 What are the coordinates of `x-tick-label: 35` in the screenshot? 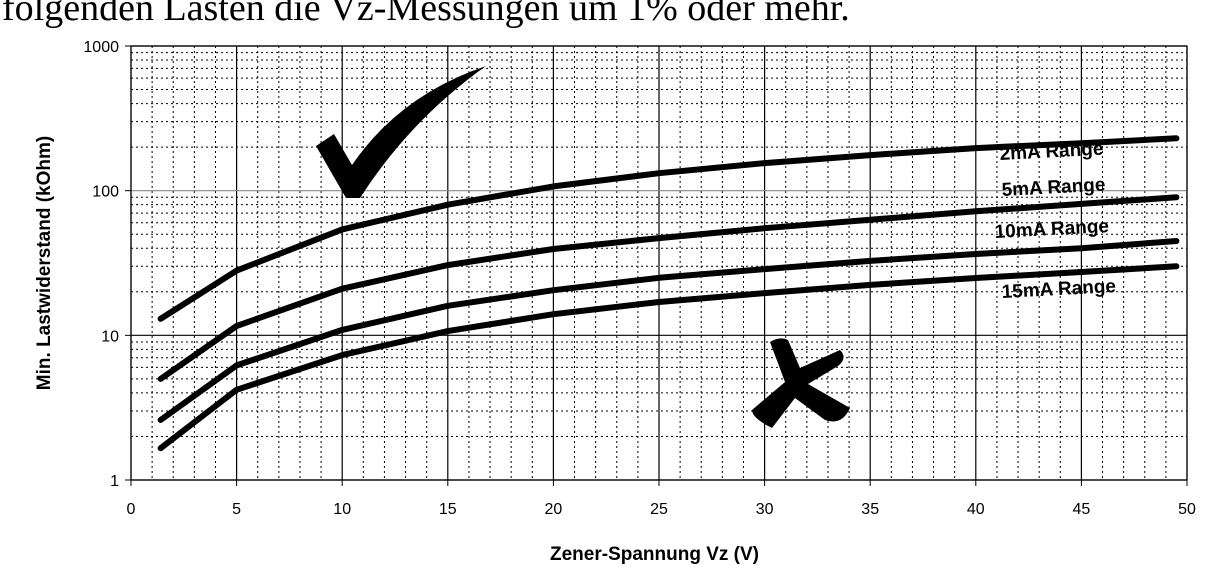 It's located at (870, 509).